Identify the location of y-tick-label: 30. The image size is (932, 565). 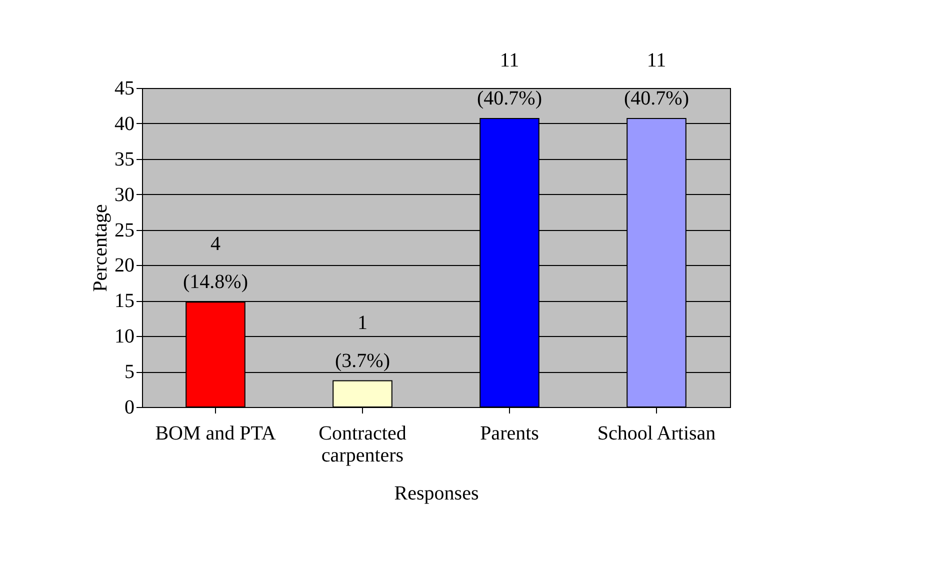
(124, 195).